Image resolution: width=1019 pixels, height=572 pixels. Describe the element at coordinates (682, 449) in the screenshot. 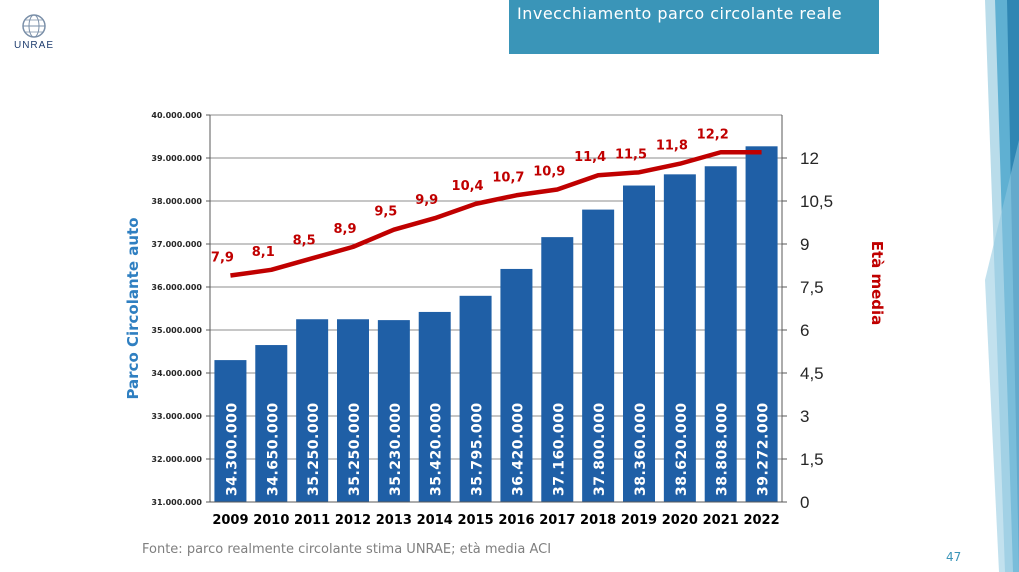

I see `bar-value-label: 38.620.000` at that location.